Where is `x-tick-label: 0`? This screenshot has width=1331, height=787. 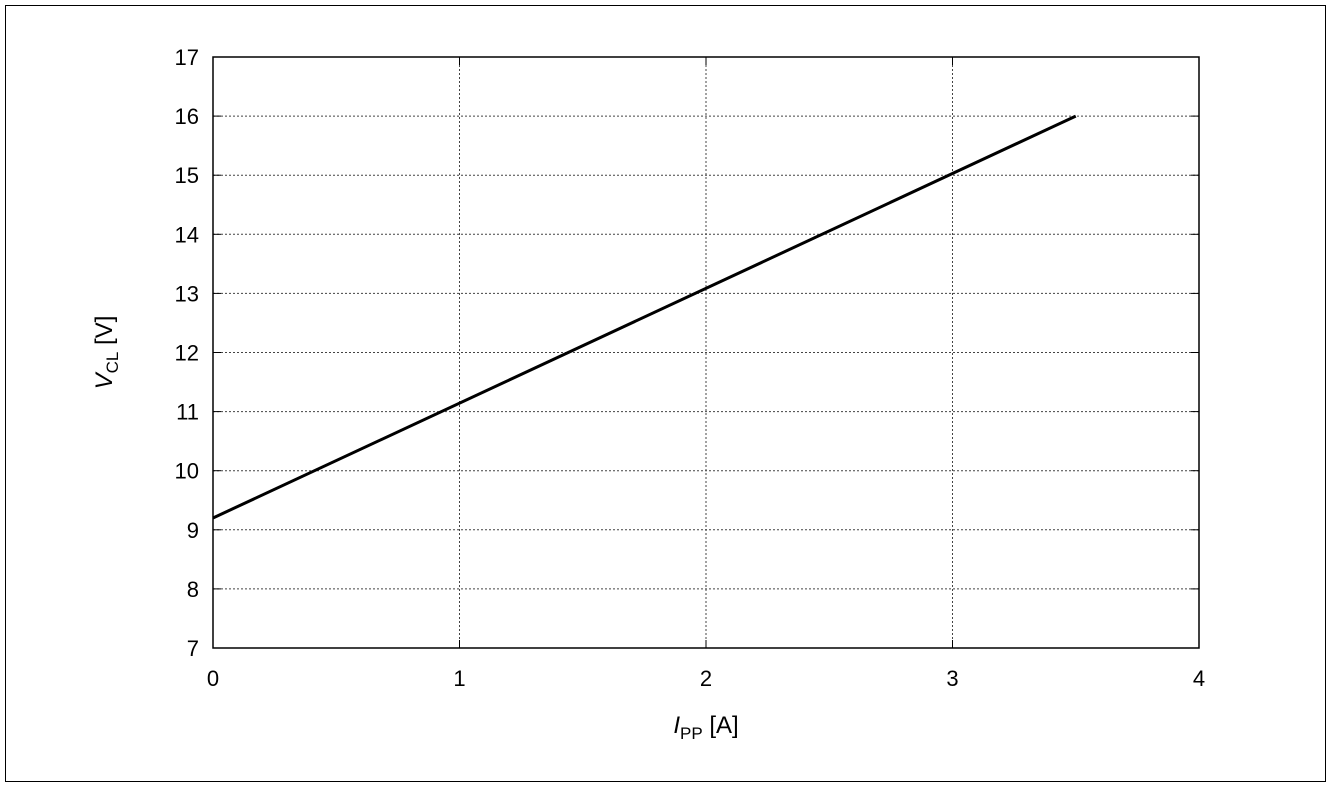
x-tick-label: 0 is located at coordinates (213, 678).